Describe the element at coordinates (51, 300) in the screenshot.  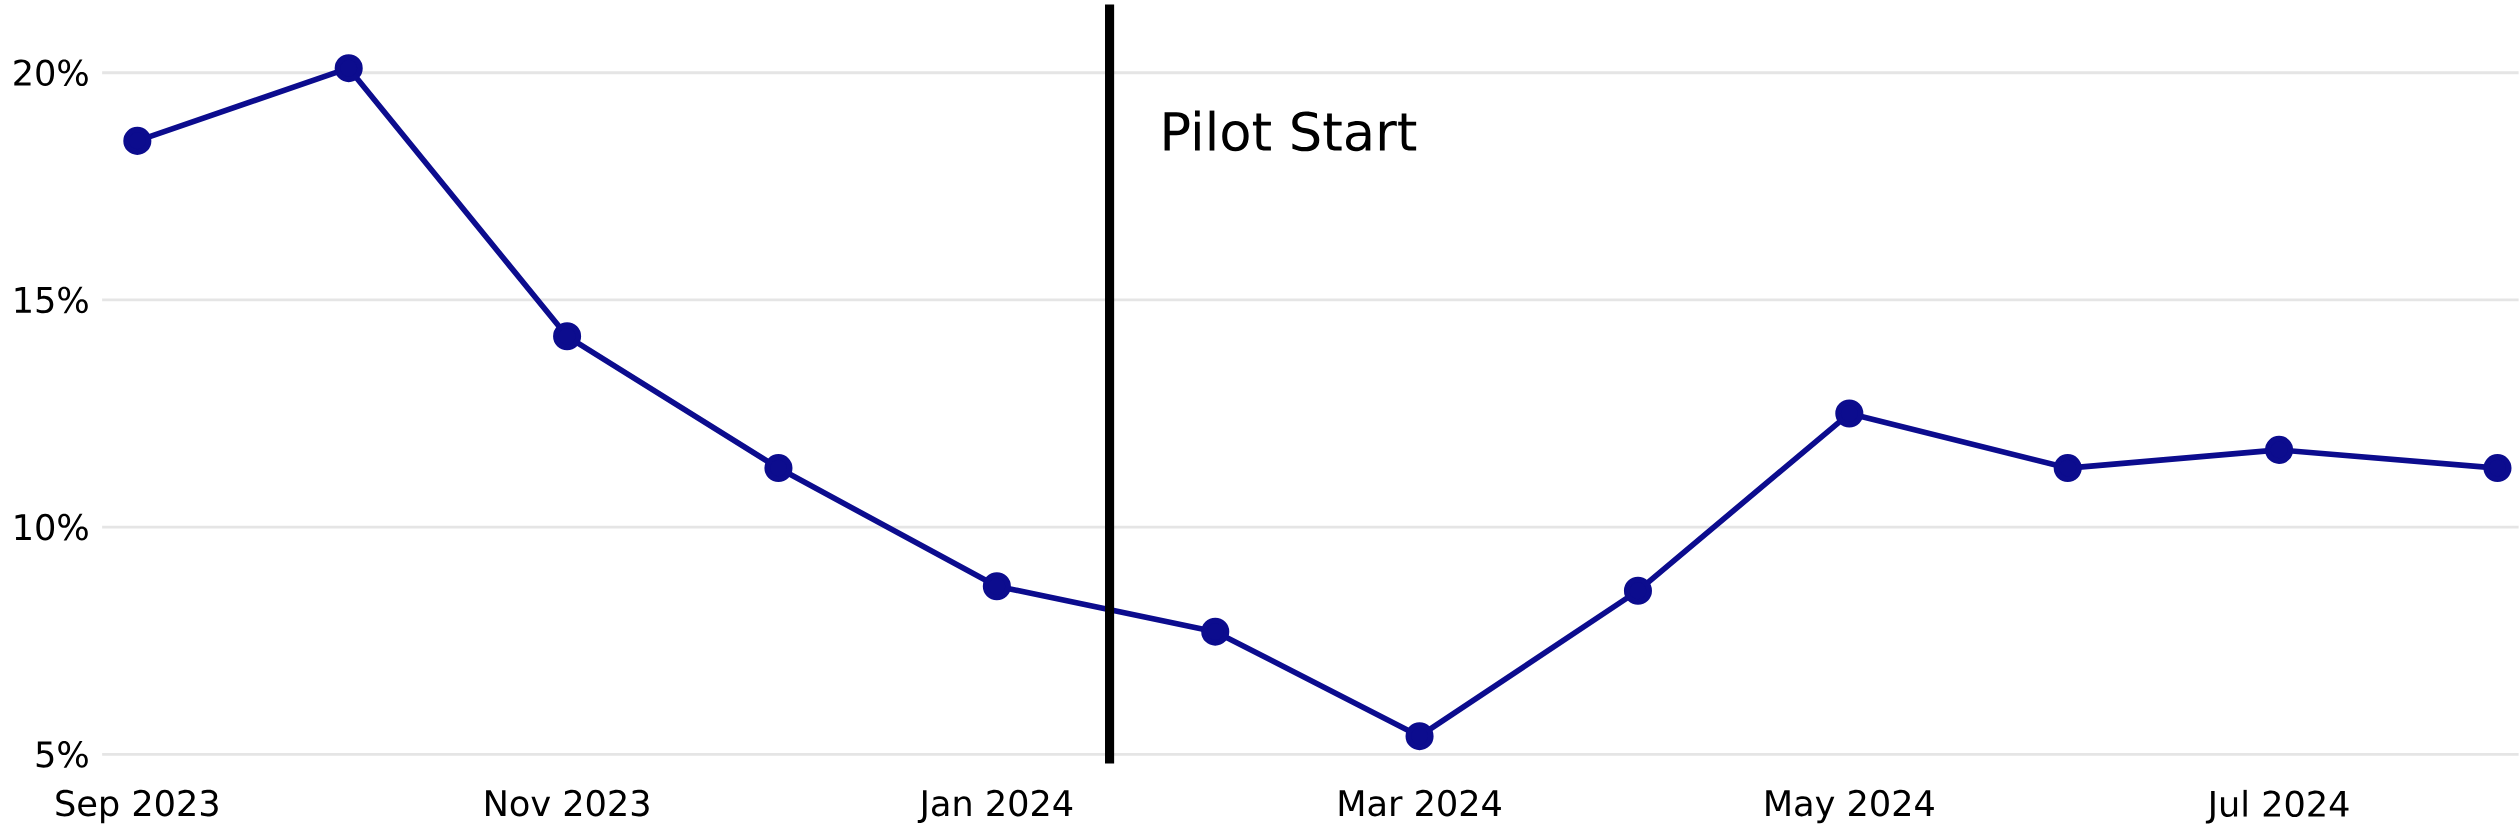
I see `y-tick-label: 15%` at that location.